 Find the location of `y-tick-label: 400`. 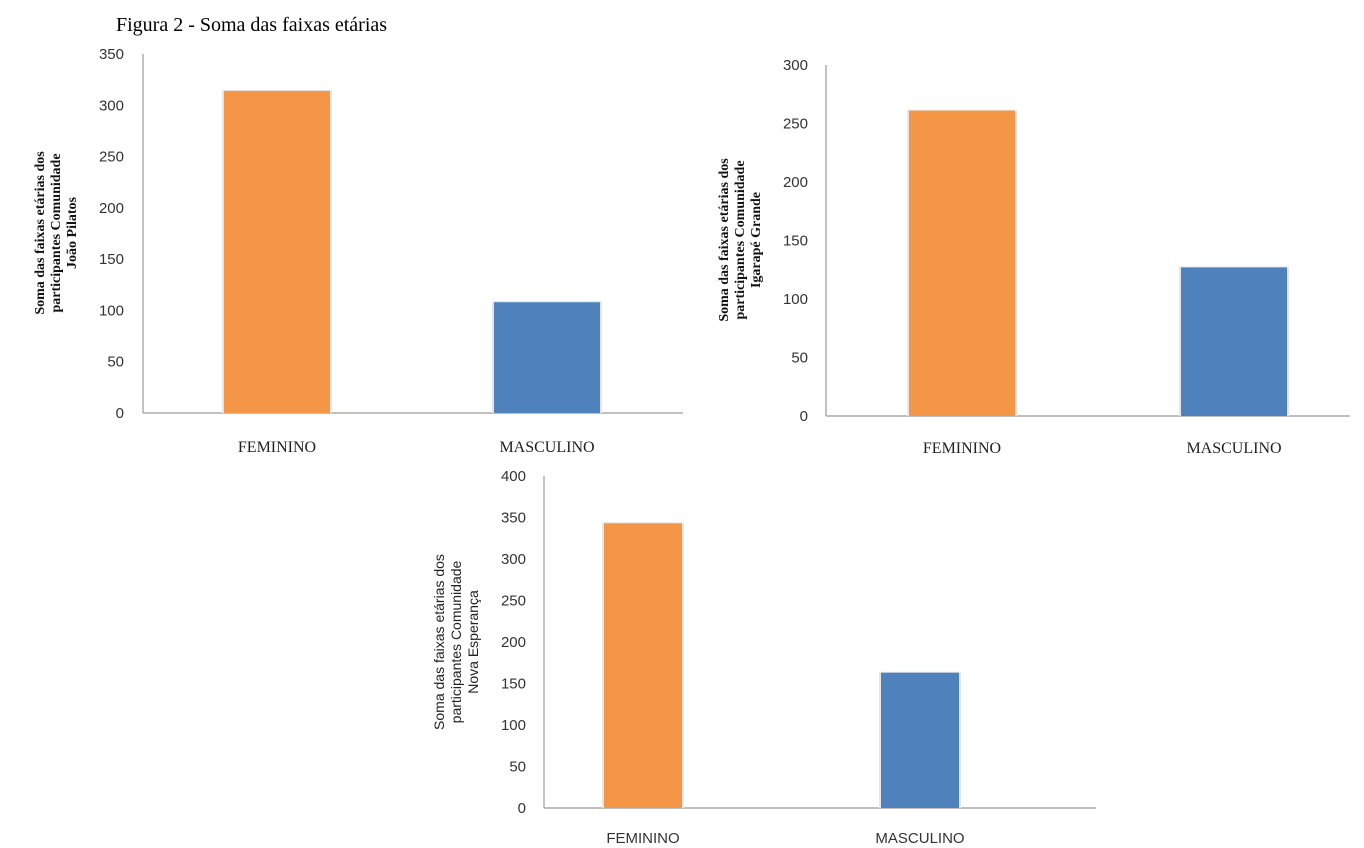

y-tick-label: 400 is located at coordinates (513, 476).